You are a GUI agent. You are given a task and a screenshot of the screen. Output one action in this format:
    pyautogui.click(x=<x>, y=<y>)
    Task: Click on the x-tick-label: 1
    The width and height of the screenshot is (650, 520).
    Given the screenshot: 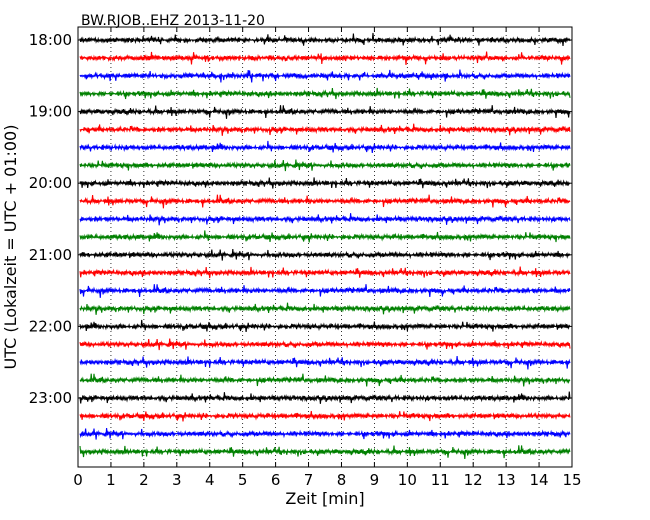 What is the action you would take?
    pyautogui.click(x=111, y=480)
    